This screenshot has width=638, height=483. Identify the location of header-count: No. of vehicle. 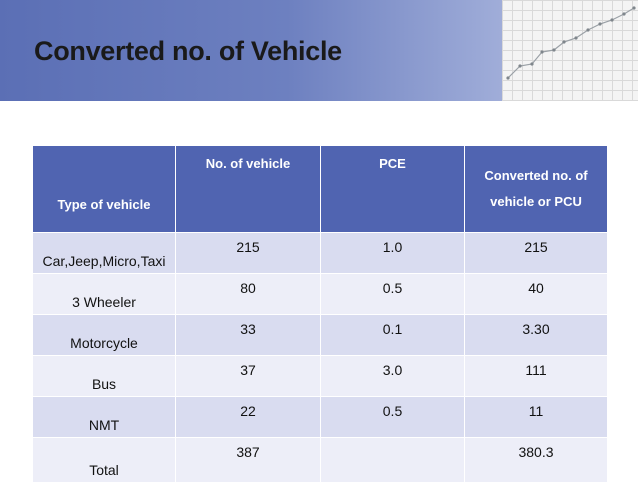
(248, 189).